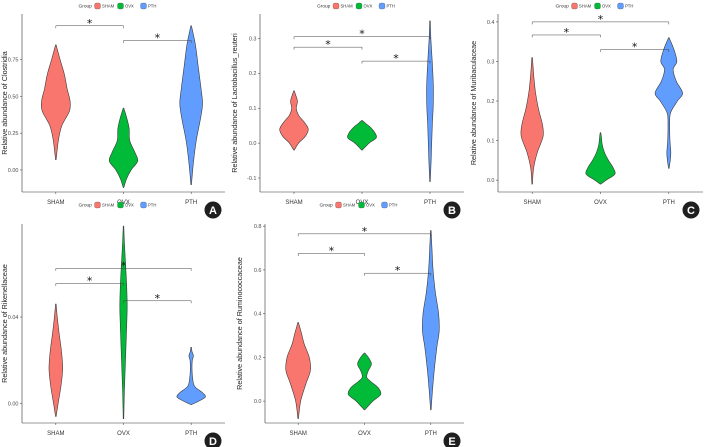 Image resolution: width=709 pixels, height=447 pixels. I want to click on y-tick-label: -0.1, so click(251, 179).